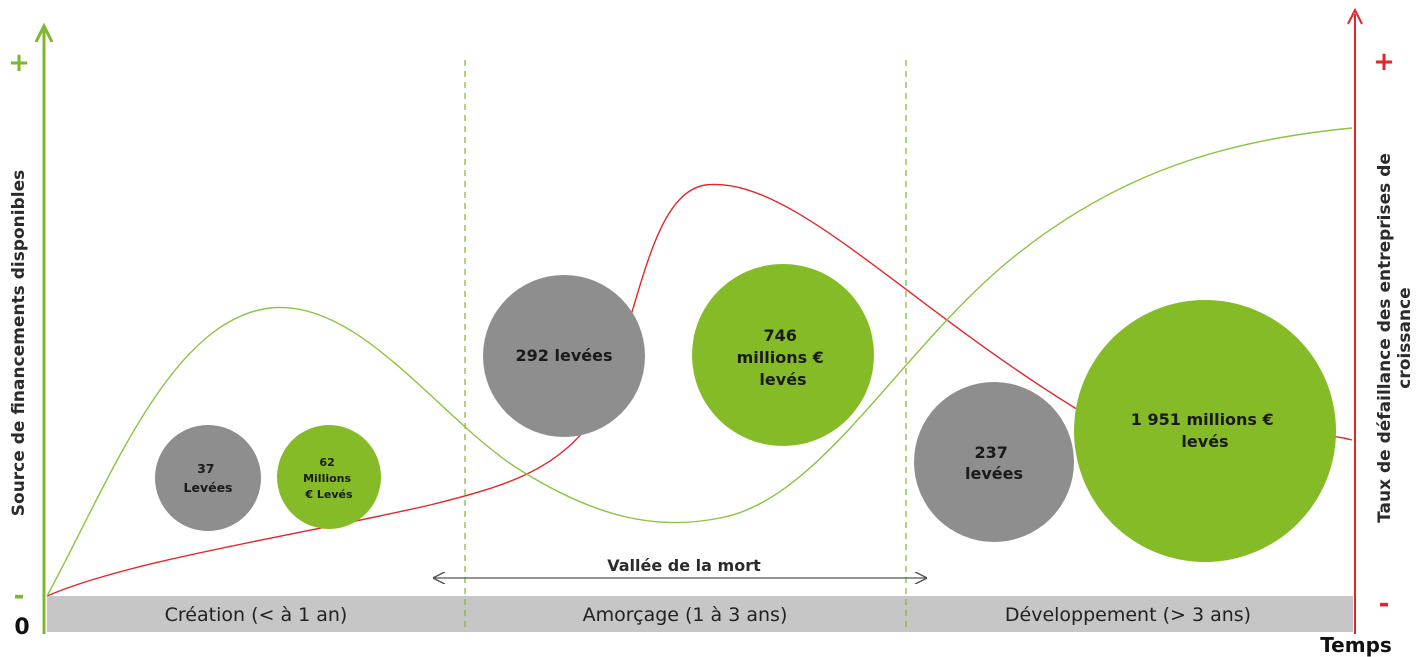  What do you see at coordinates (19, 596) in the screenshot?
I see `left-axis-minus: -` at bounding box center [19, 596].